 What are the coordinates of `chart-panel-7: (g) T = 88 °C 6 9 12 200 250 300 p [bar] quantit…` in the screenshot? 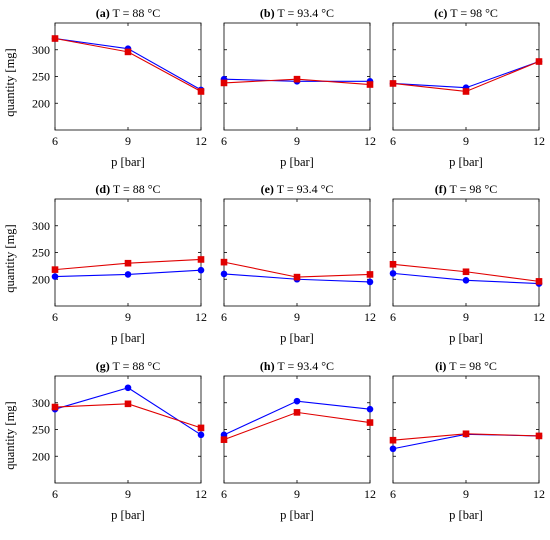 It's located at (105, 440).